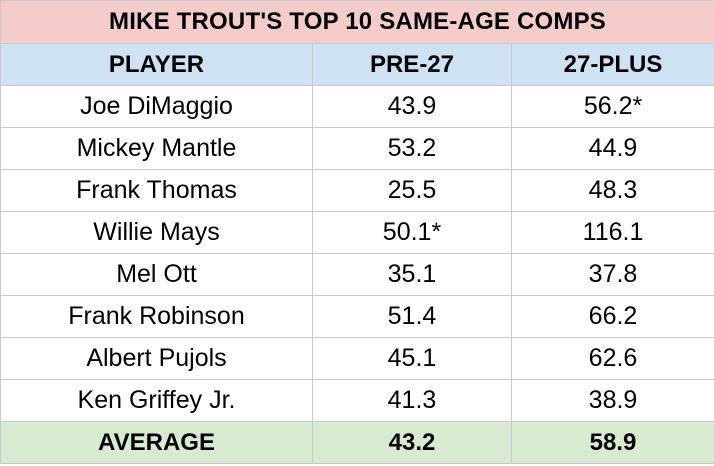 The height and width of the screenshot is (466, 714). I want to click on plus27-cell: 48.3, so click(612, 190).